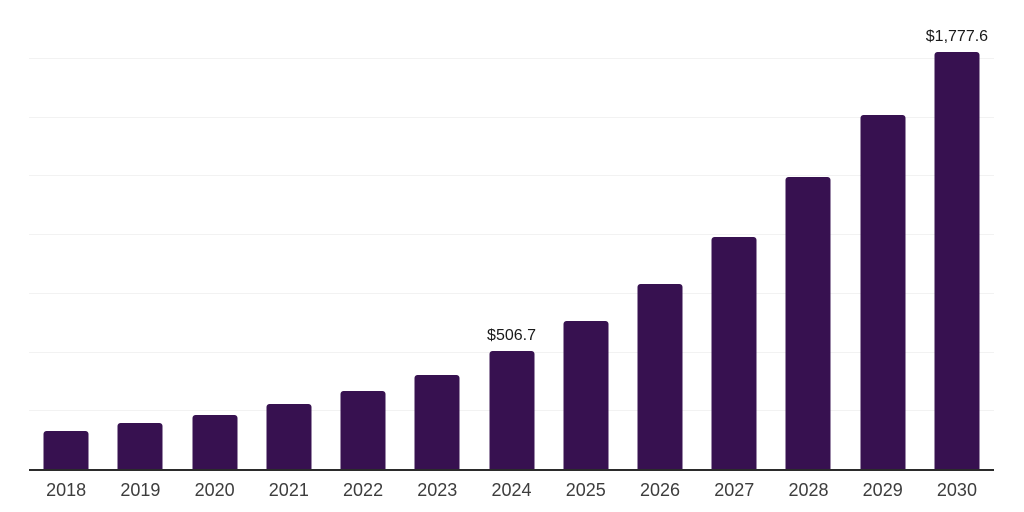 This screenshot has height=512, width=1024. Describe the element at coordinates (660, 377) in the screenshot. I see `bar-2026` at that location.